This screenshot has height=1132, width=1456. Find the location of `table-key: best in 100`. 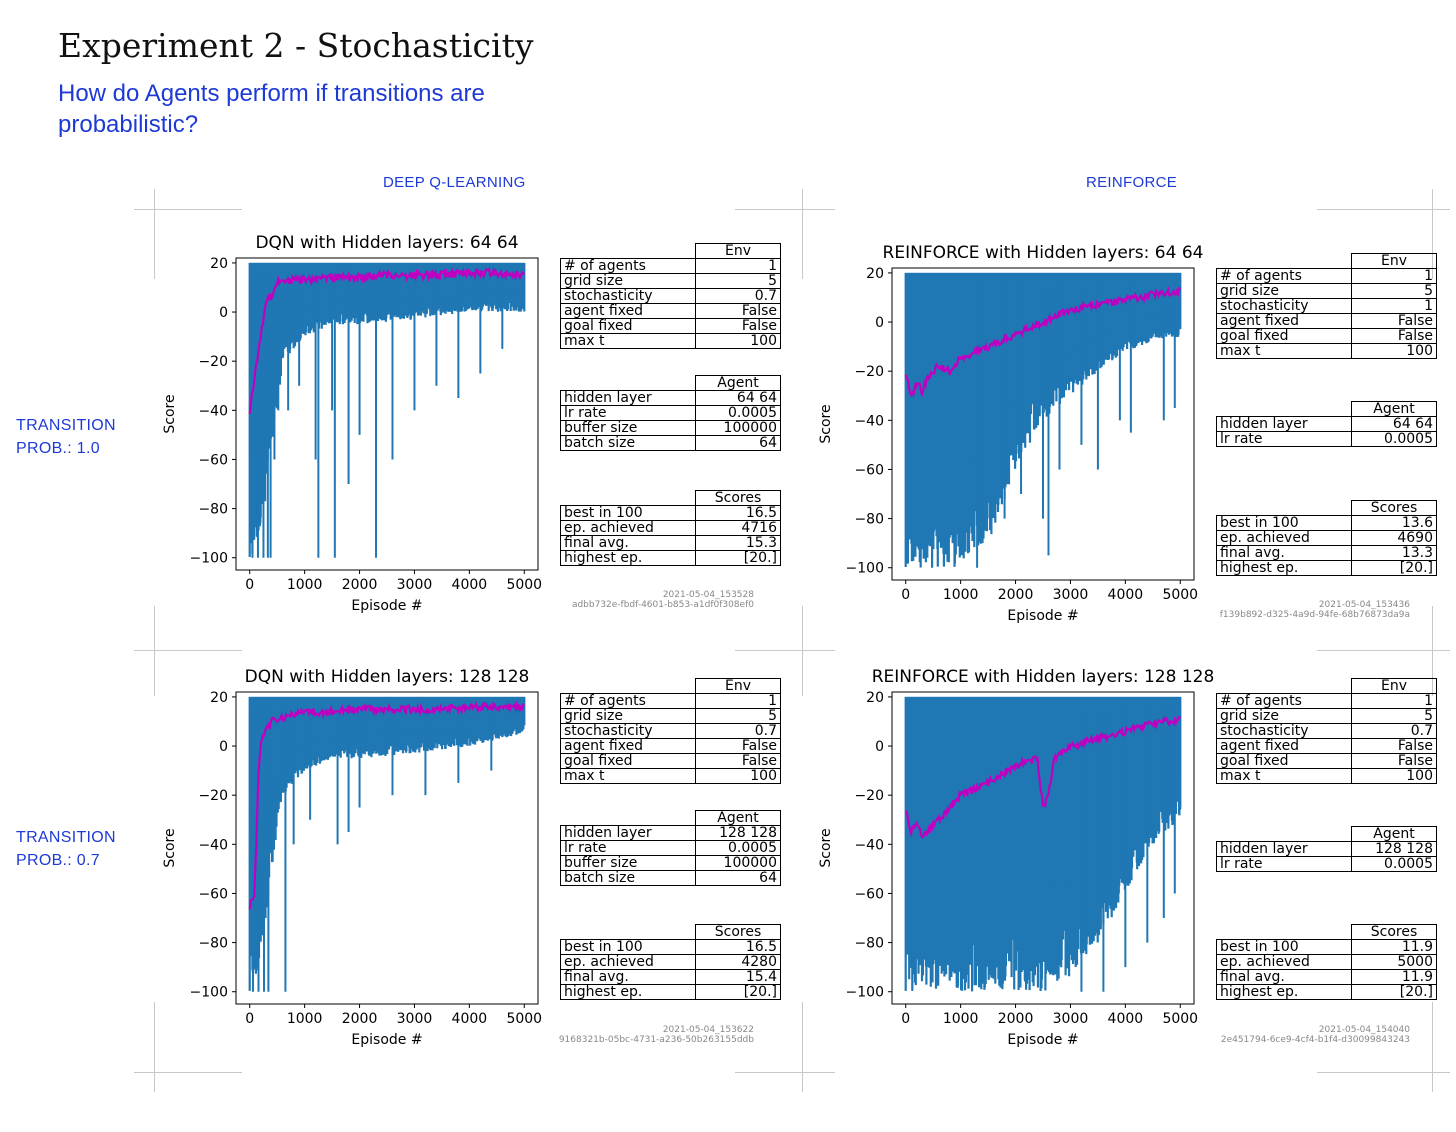

table-key: best in 100 is located at coordinates (628, 513).